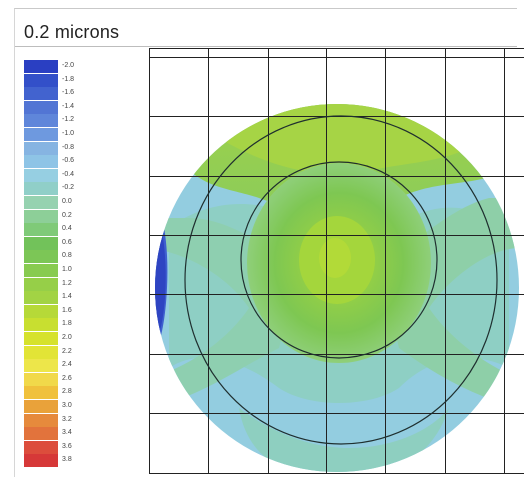  I want to click on scale-title: 0.2 microns, so click(72, 32).